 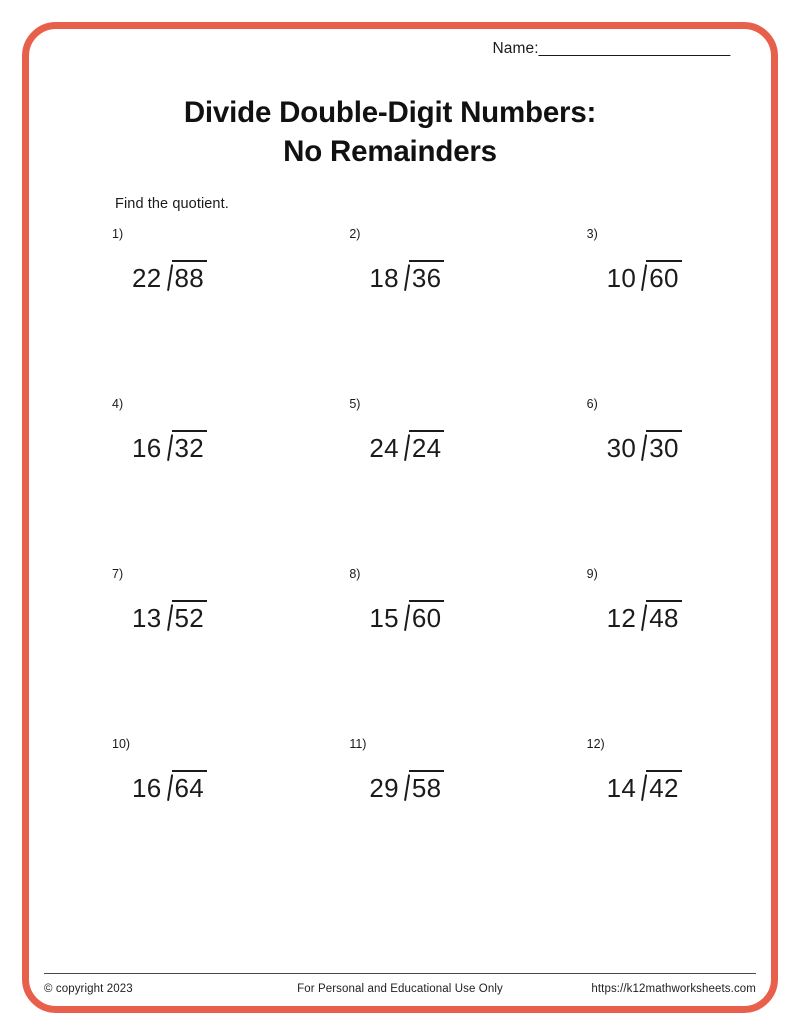 I want to click on dividend-group: 64, so click(x=189, y=787).